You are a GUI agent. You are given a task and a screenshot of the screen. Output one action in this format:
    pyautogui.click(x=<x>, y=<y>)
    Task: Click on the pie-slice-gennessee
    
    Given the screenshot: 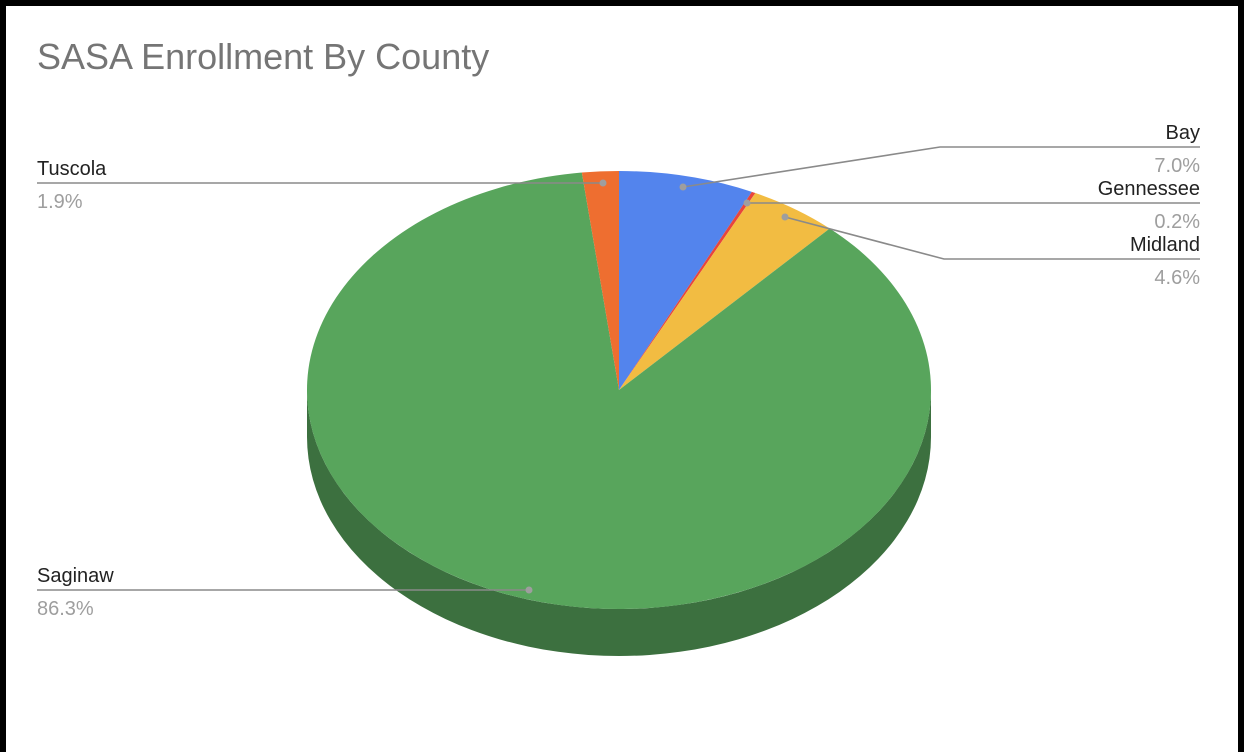 What is the action you would take?
    pyautogui.click(x=687, y=290)
    